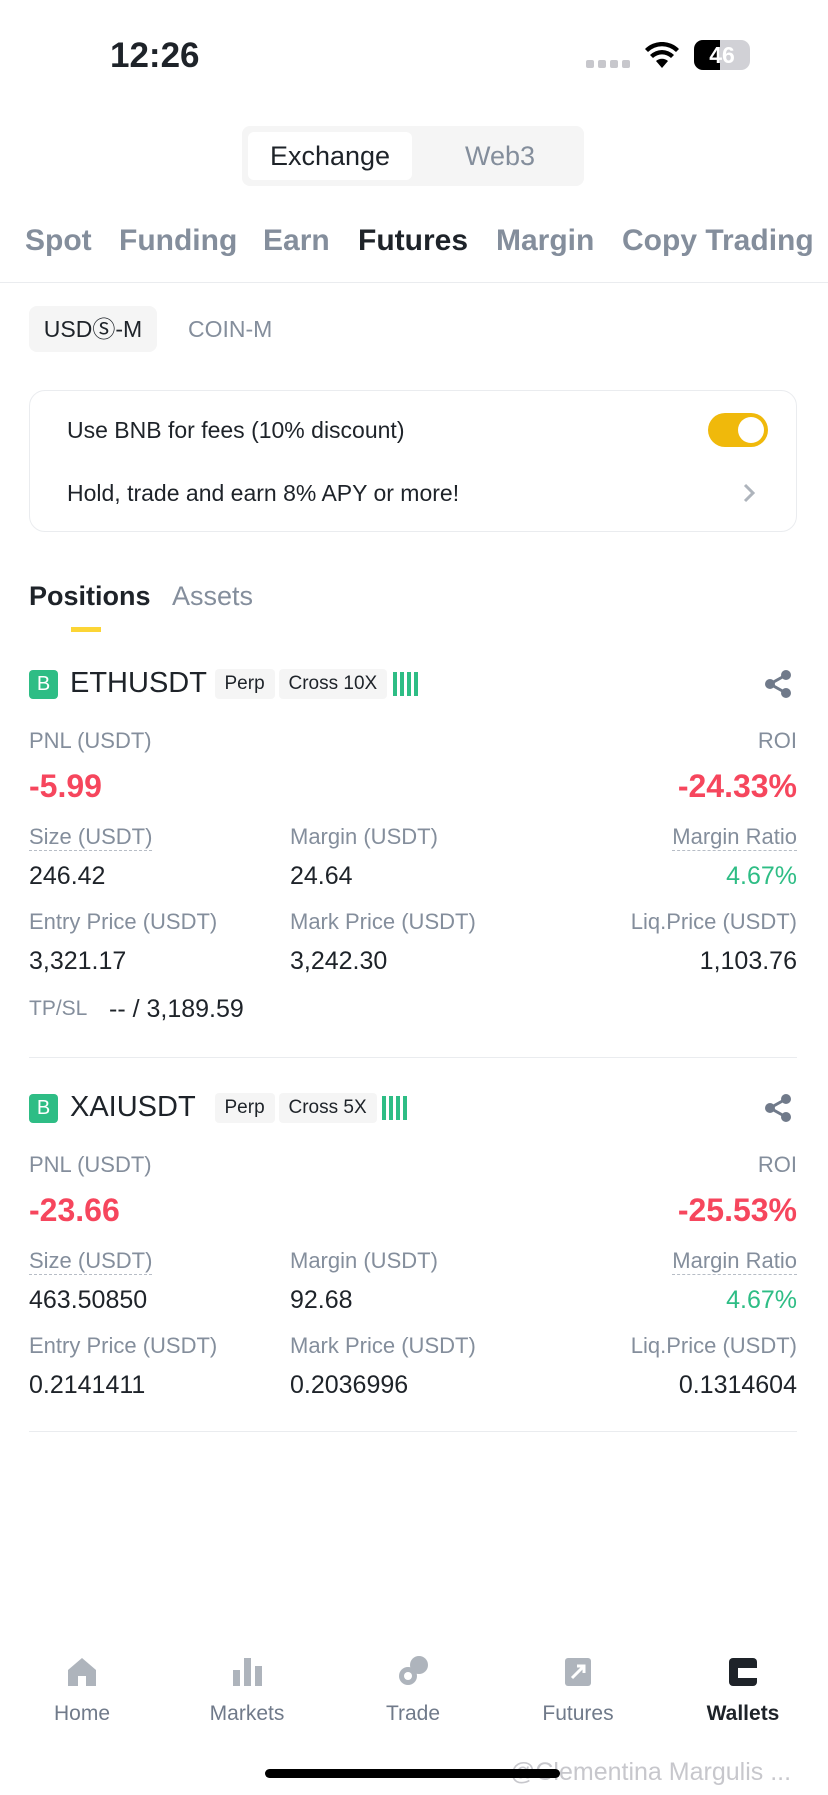 The width and height of the screenshot is (828, 1795). Describe the element at coordinates (247, 1713) in the screenshot. I see `nav-label: Markets` at that location.